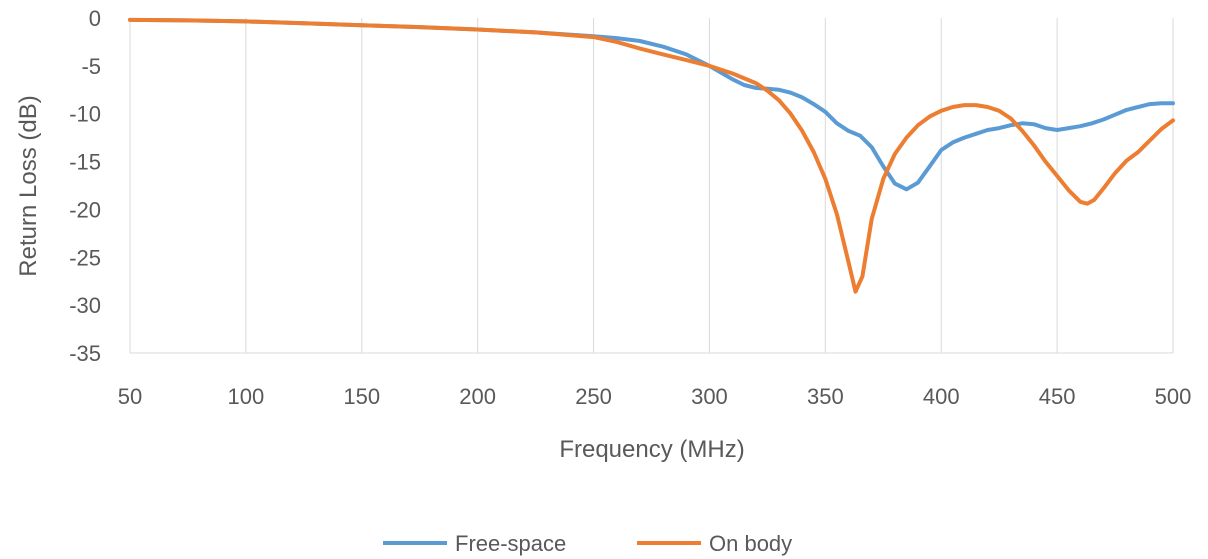 This screenshot has width=1208, height=559. I want to click on y-tick-label: -10, so click(85, 114).